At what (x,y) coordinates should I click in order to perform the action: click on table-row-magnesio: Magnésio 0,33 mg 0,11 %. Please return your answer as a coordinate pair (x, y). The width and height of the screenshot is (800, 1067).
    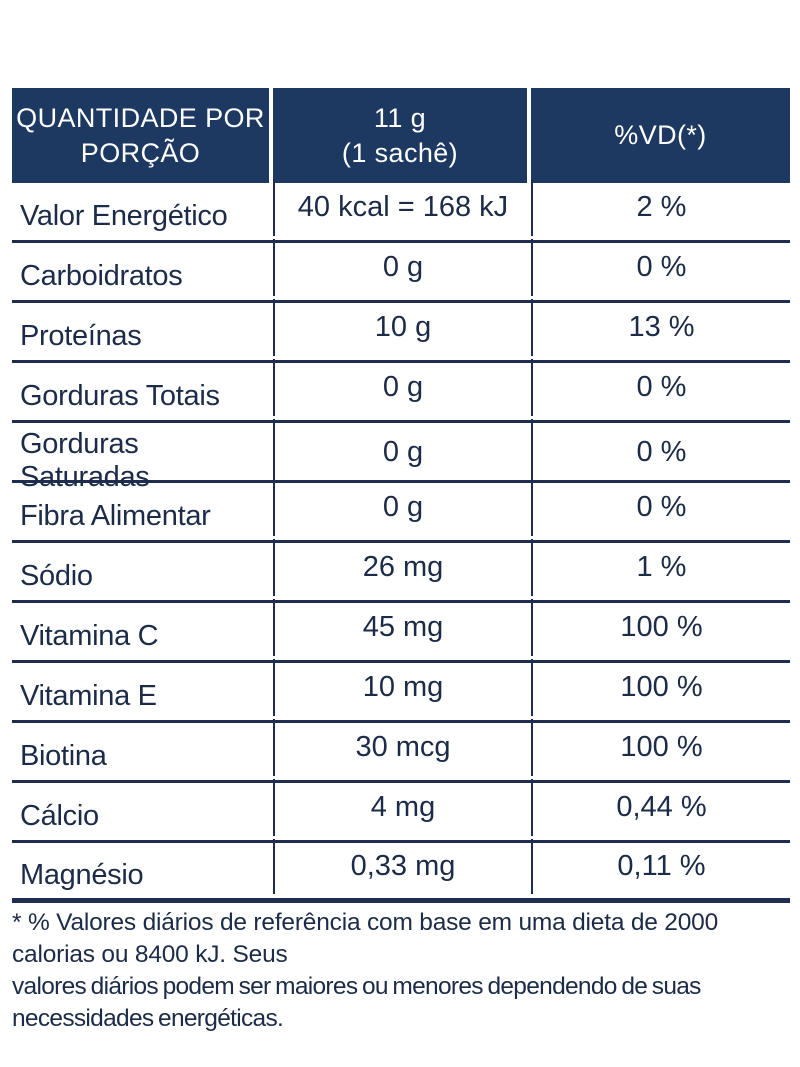
    Looking at the image, I should click on (401, 871).